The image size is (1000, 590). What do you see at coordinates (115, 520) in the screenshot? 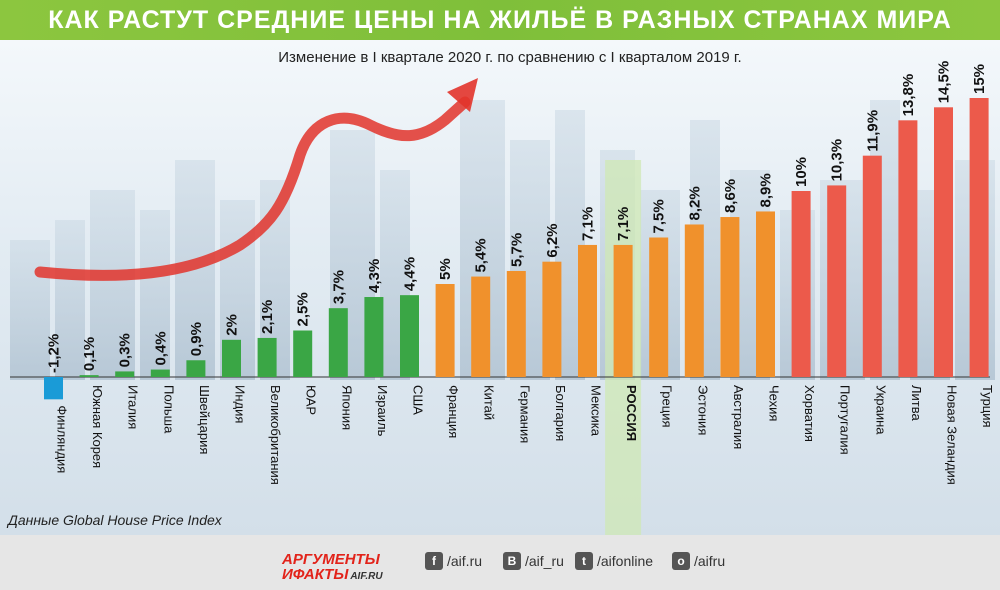
I see `data-source: Данные Global House Price Index` at bounding box center [115, 520].